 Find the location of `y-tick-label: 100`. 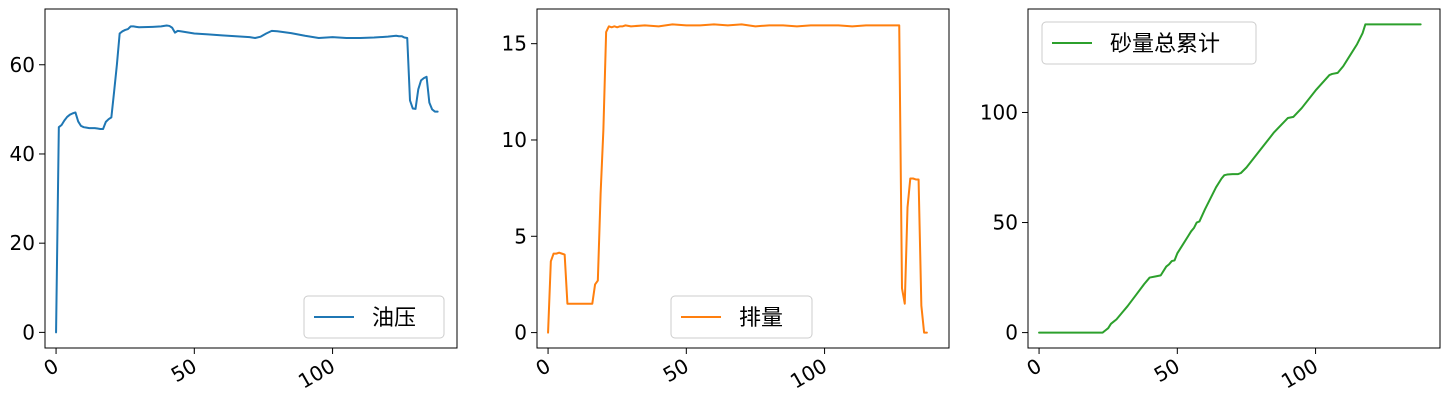

y-tick-label: 100 is located at coordinates (999, 112).